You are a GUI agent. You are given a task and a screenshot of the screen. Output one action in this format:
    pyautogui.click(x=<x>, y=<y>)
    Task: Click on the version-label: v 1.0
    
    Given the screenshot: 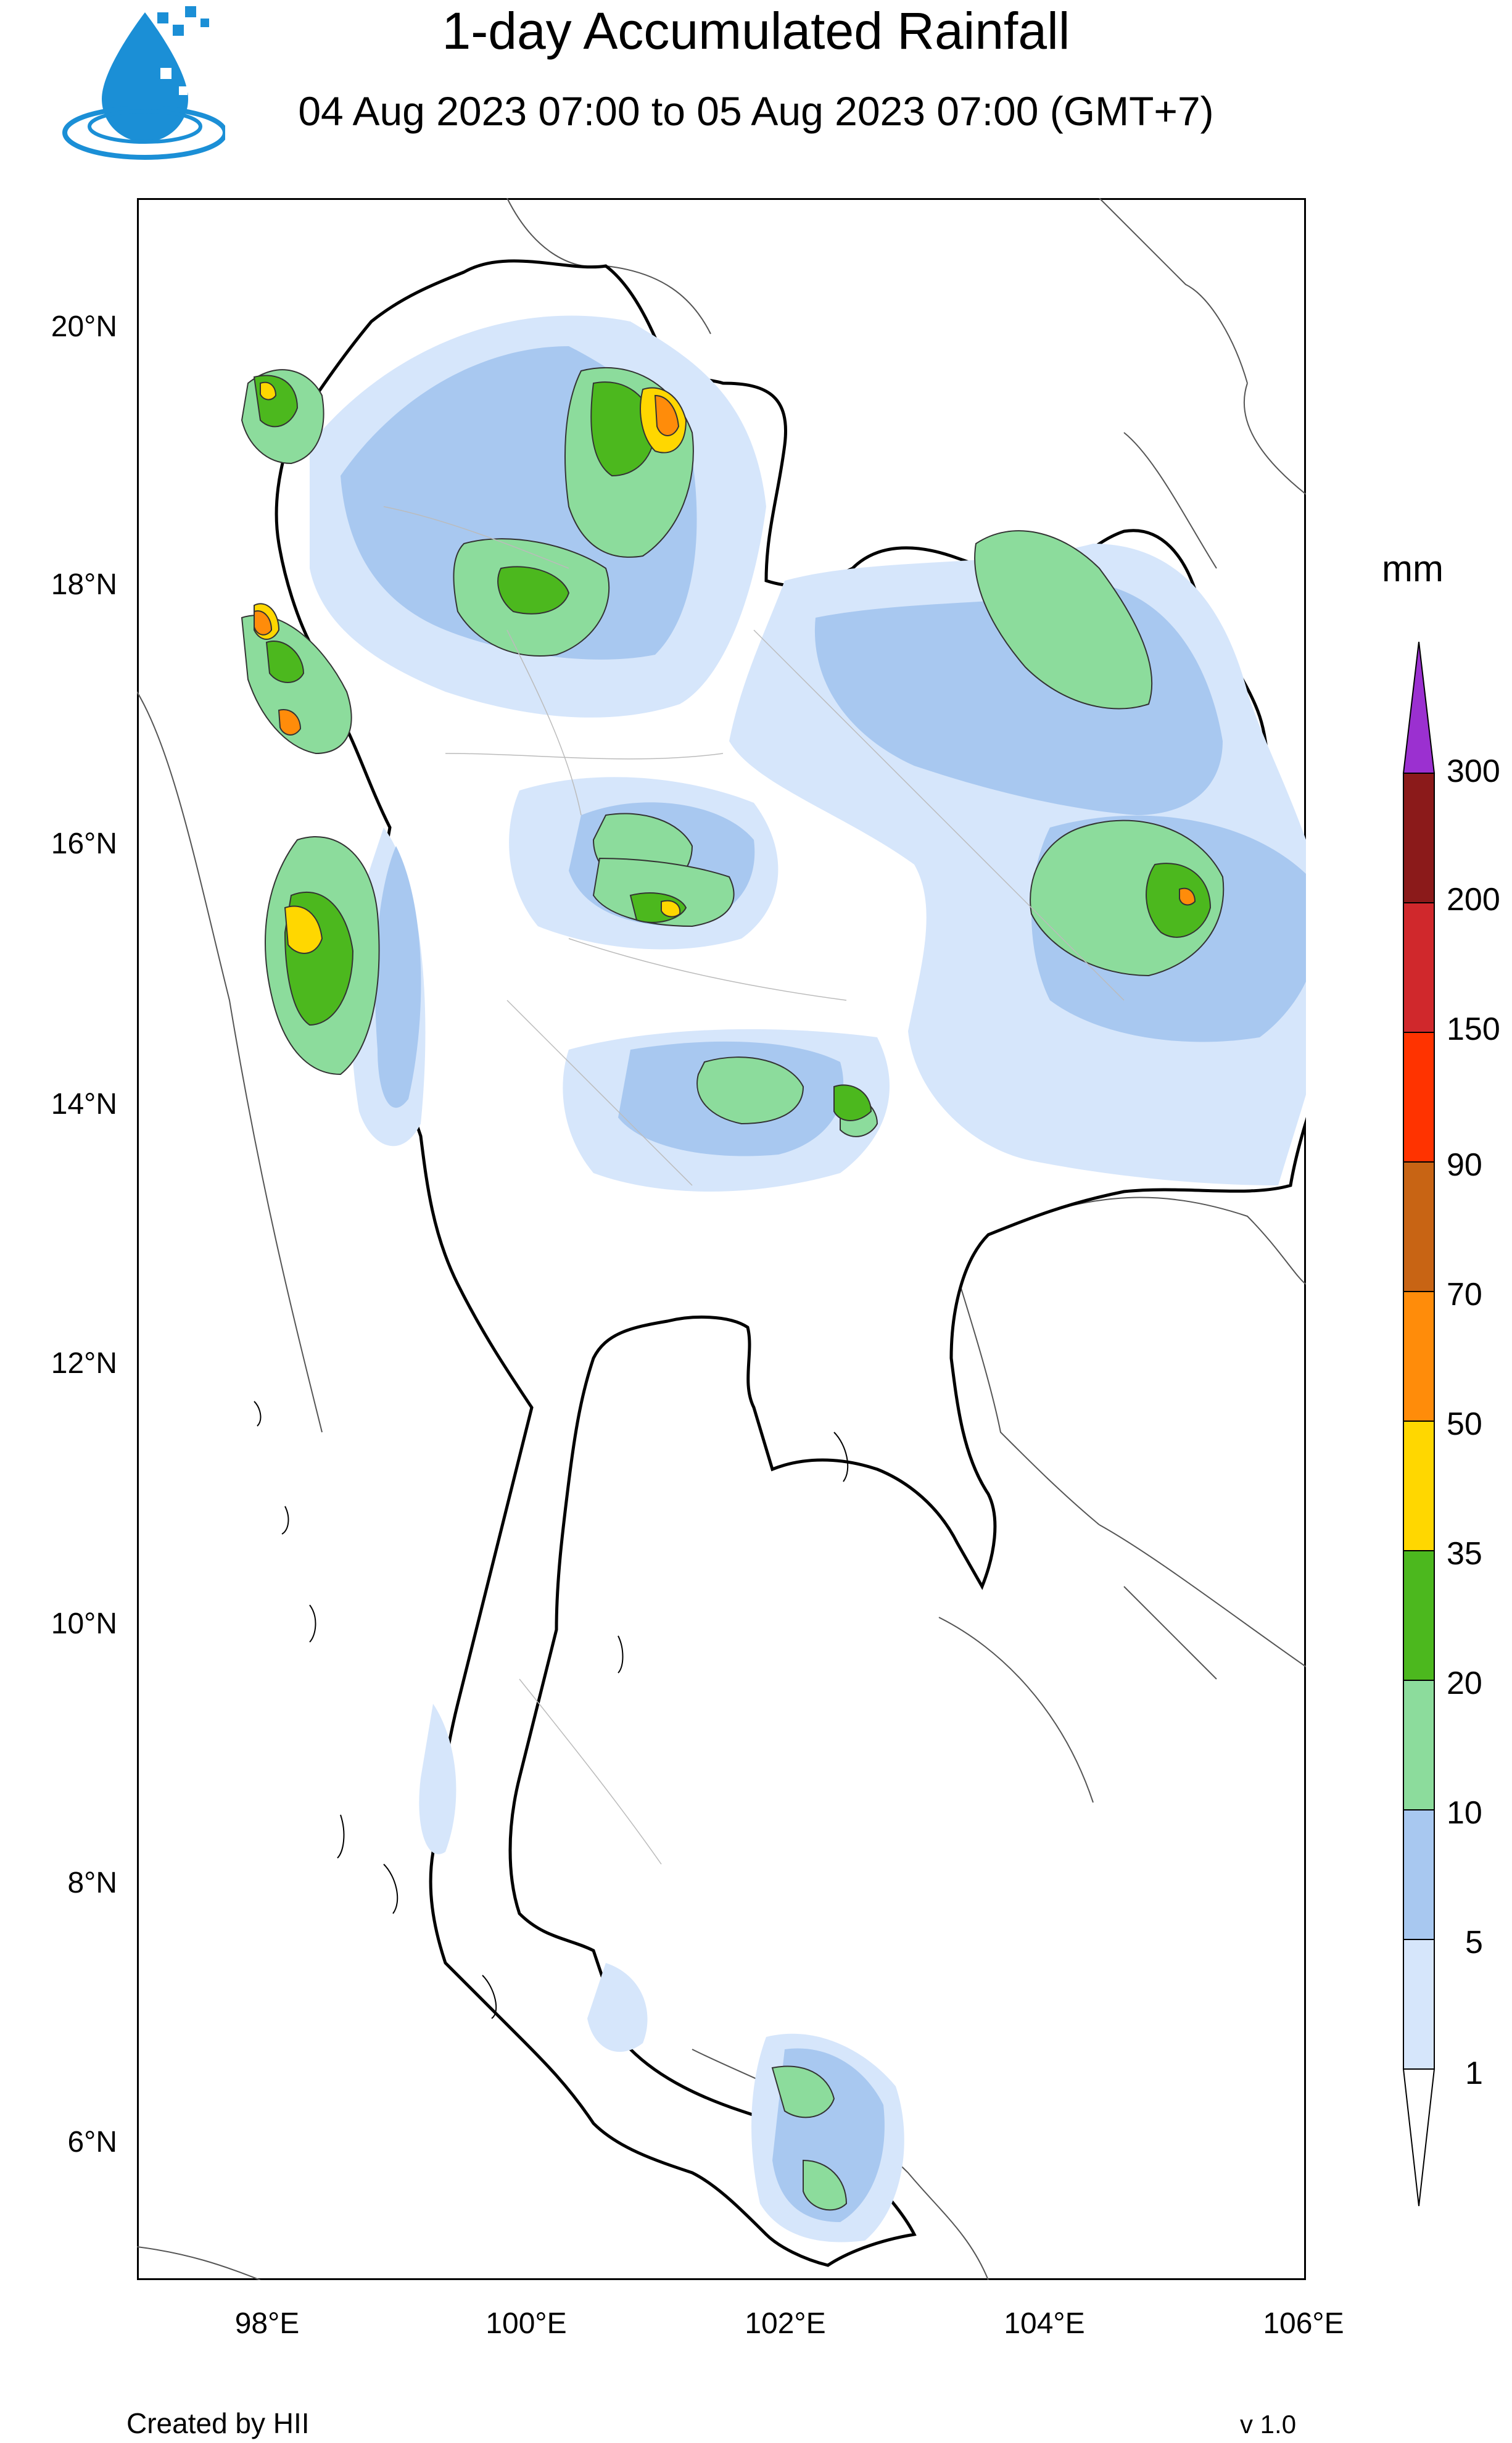 What is the action you would take?
    pyautogui.click(x=1268, y=2425)
    